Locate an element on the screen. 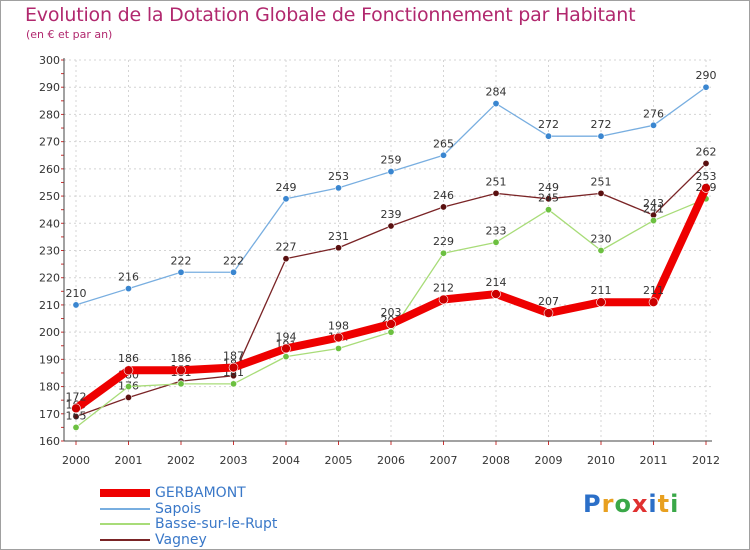 This screenshot has height=550, width=750. data-label-basse-sur-le-rupt-2011: 241 is located at coordinates (653, 209).